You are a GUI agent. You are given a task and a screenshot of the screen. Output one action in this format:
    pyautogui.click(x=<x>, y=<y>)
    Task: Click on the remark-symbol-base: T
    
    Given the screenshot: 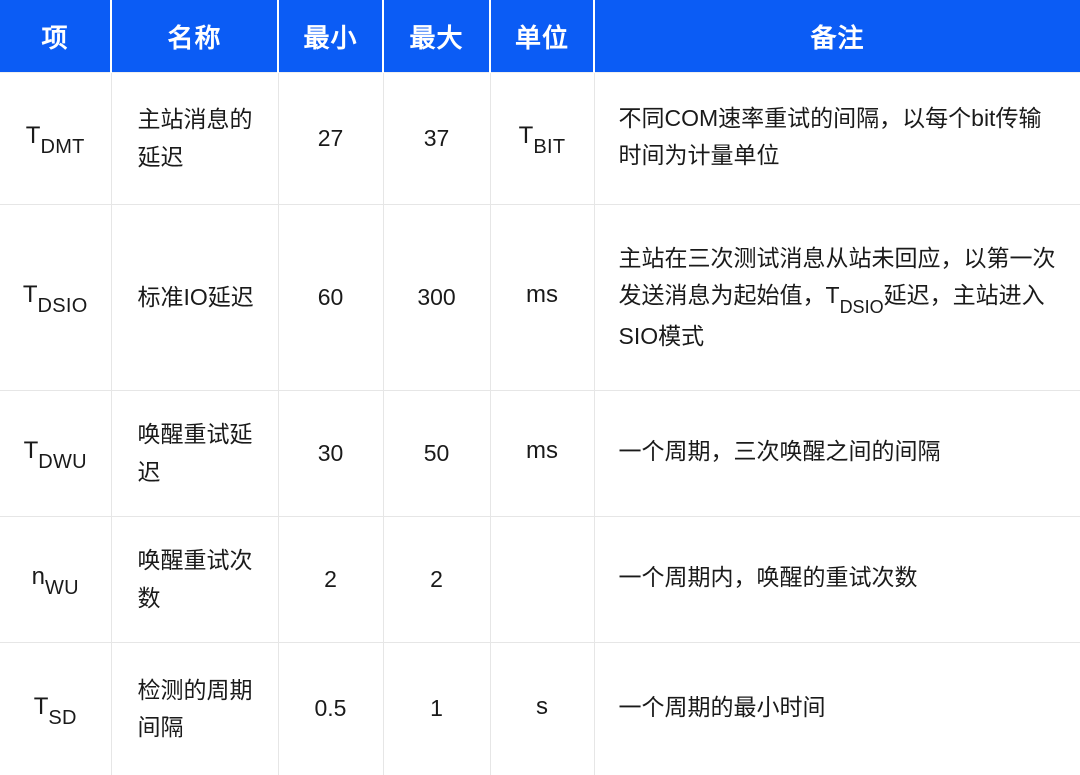 What is the action you would take?
    pyautogui.click(x=833, y=295)
    